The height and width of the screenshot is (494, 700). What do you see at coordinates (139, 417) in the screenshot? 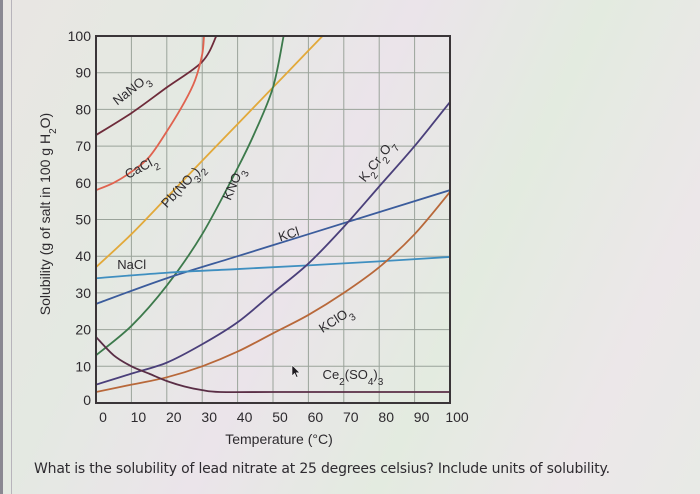
I see `x-tick-label: 10` at bounding box center [139, 417].